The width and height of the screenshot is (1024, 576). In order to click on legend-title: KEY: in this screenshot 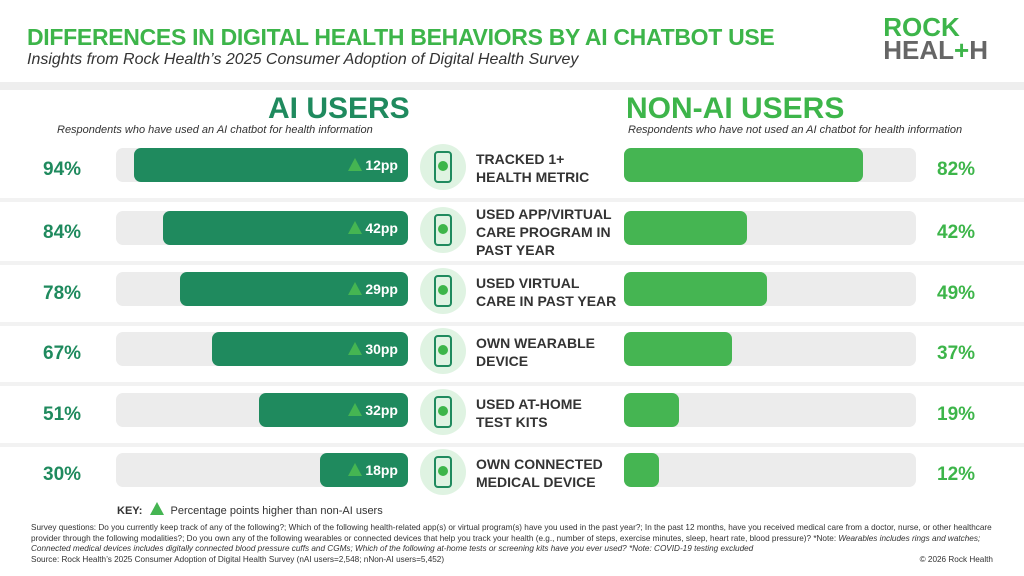, I will do `click(130, 511)`.